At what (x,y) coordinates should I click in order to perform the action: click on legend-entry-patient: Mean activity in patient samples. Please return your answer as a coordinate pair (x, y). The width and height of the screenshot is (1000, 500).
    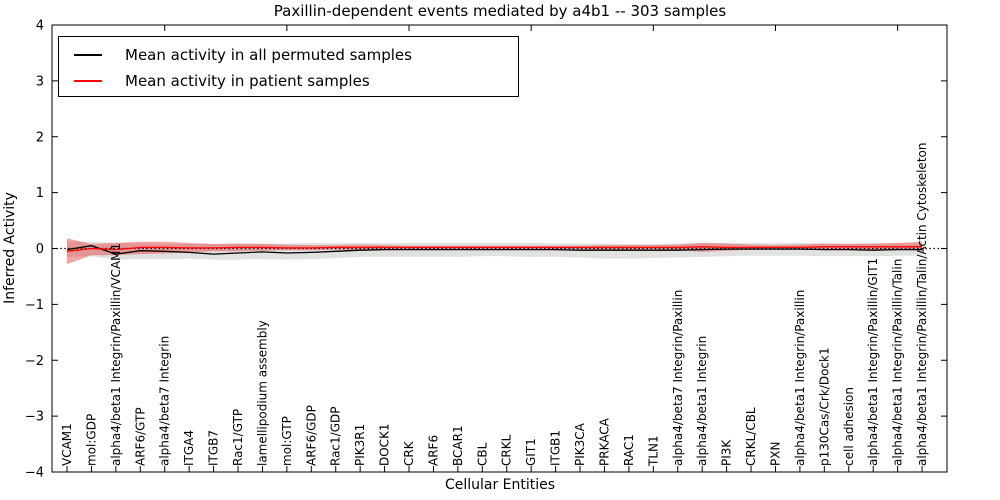
    Looking at the image, I should click on (288, 81).